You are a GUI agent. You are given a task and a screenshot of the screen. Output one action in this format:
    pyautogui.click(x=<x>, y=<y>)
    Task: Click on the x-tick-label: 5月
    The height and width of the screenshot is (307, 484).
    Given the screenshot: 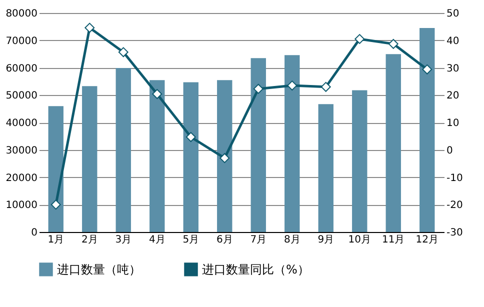 What is the action you would take?
    pyautogui.click(x=191, y=240)
    